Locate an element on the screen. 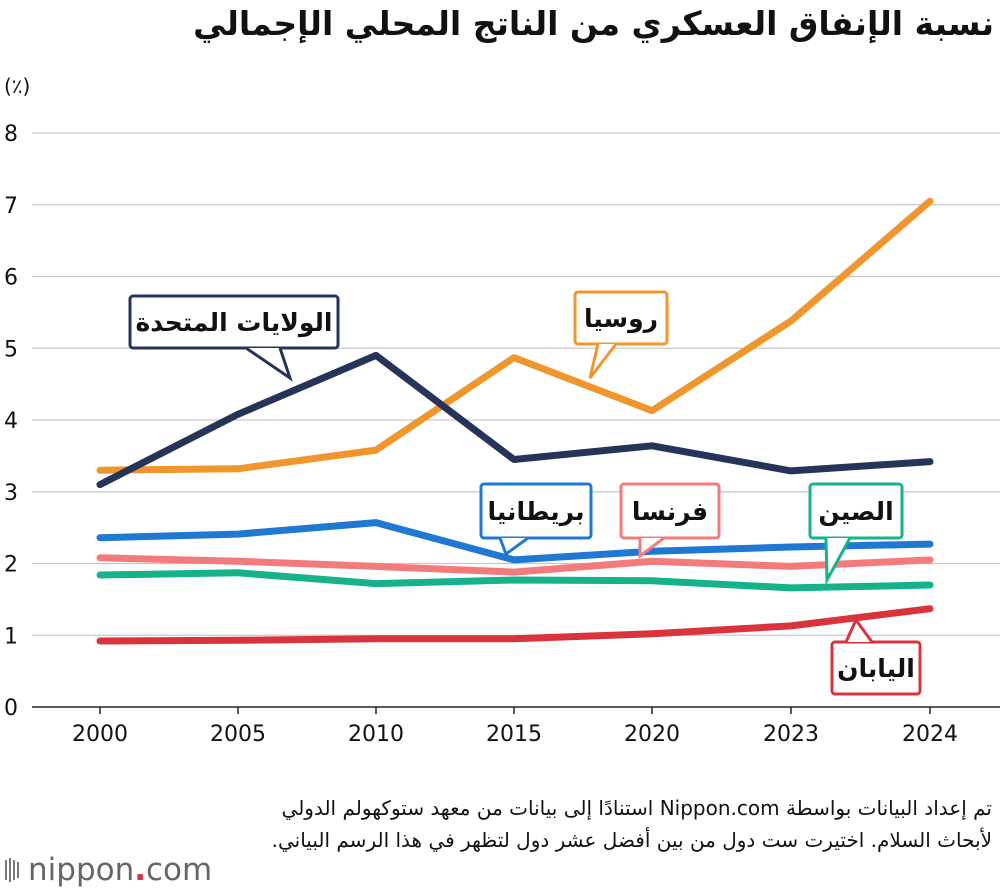 This screenshot has height=894, width=1000. callout-france: فرنسا is located at coordinates (670, 520).